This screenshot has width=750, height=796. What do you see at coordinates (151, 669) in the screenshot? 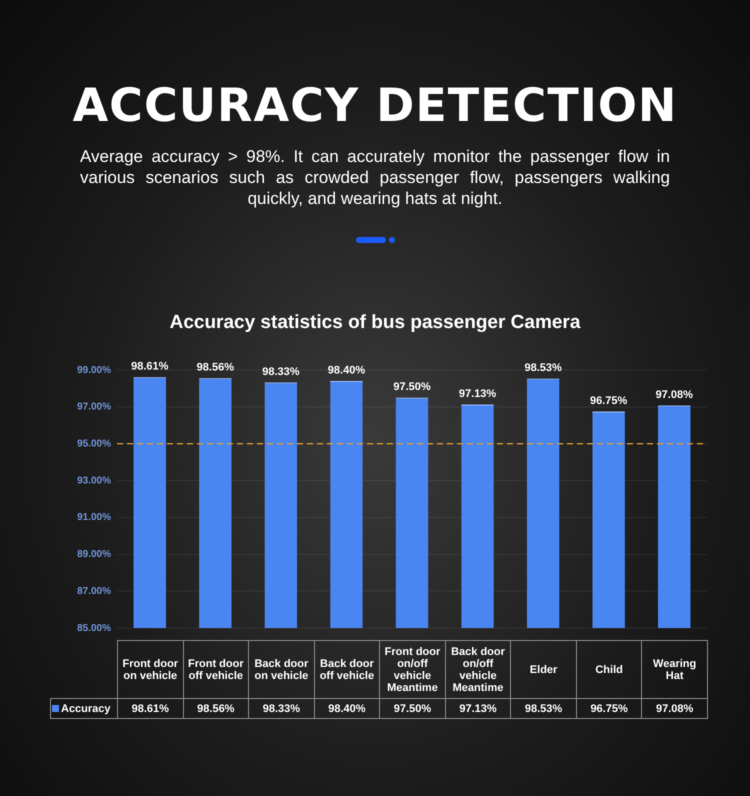
I see `x-tick-label: Front door on vehicle` at bounding box center [151, 669].